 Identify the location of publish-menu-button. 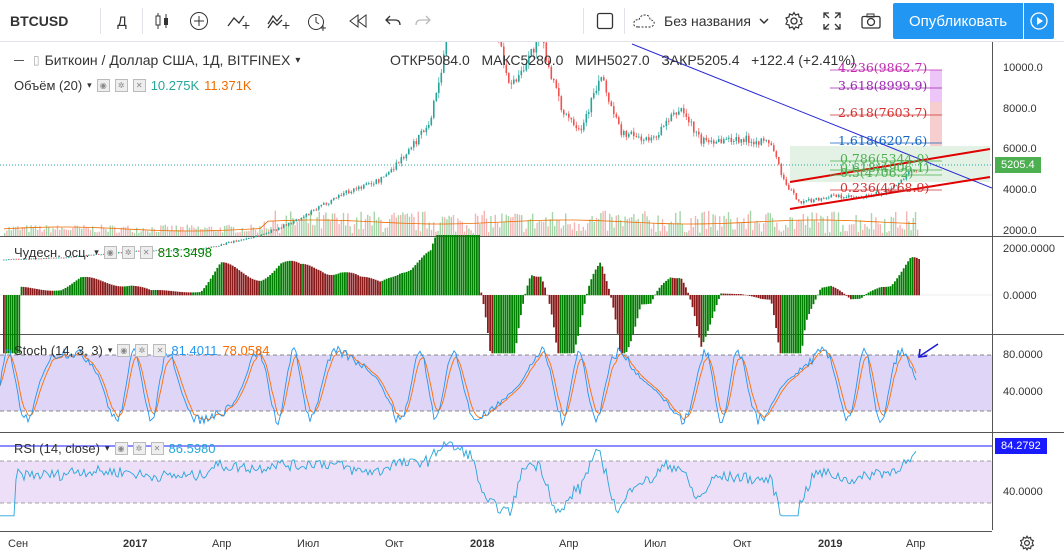
(1039, 21).